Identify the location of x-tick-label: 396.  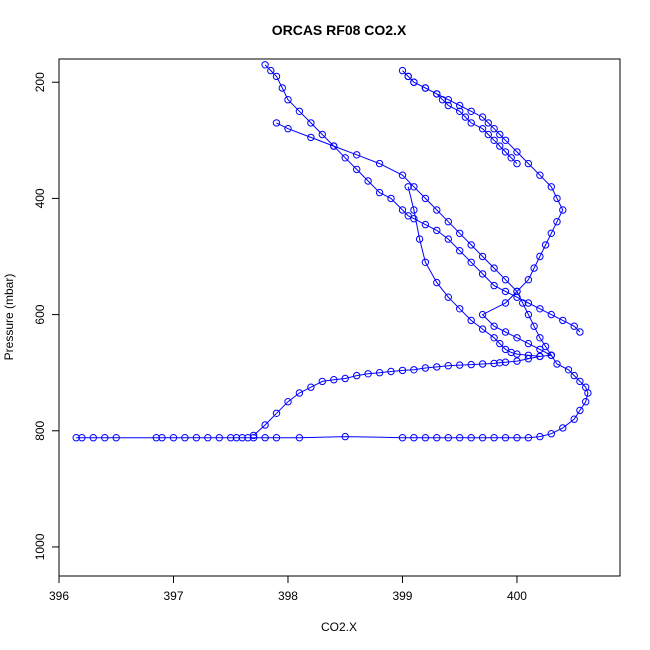
(59, 596).